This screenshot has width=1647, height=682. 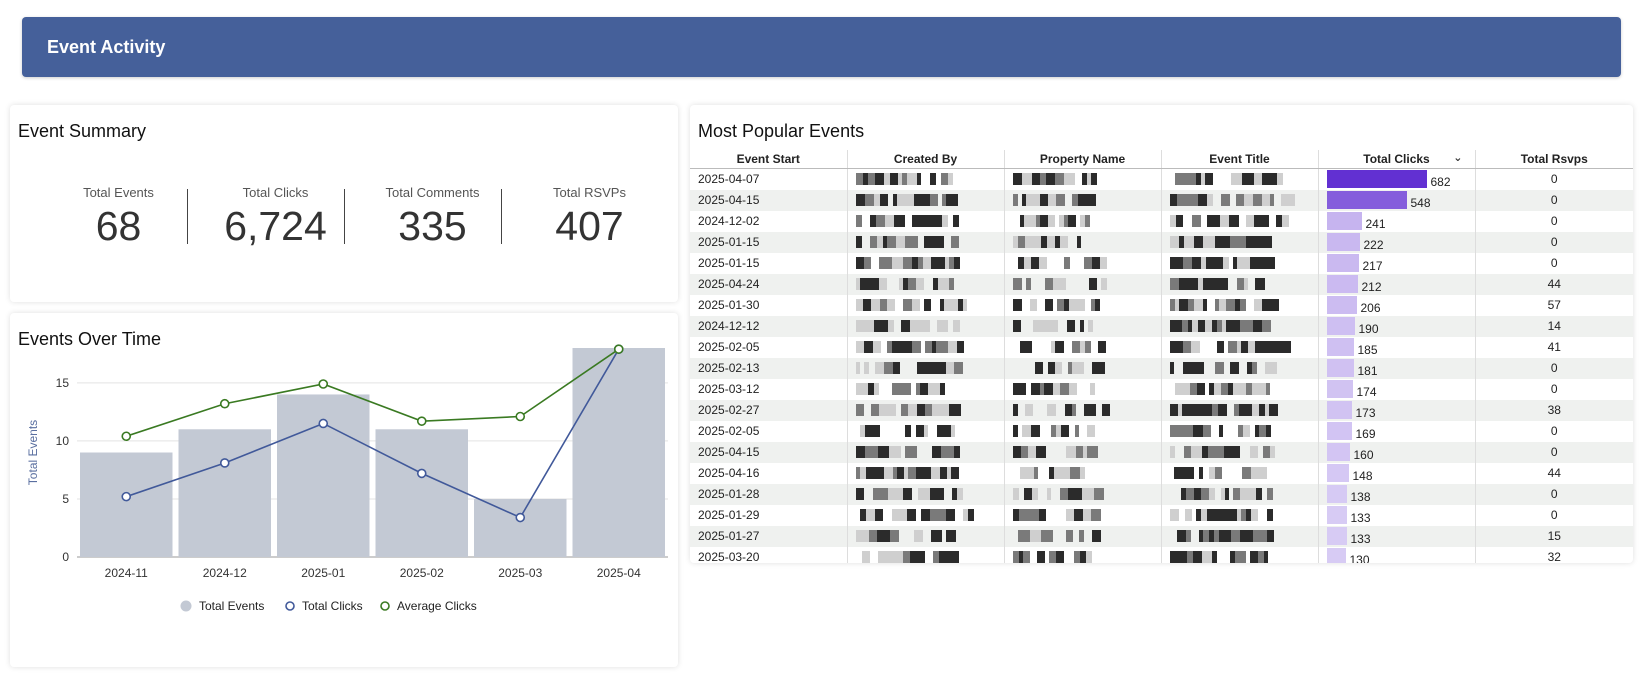 What do you see at coordinates (126, 573) in the screenshot?
I see `x-tick-label: 2024-11` at bounding box center [126, 573].